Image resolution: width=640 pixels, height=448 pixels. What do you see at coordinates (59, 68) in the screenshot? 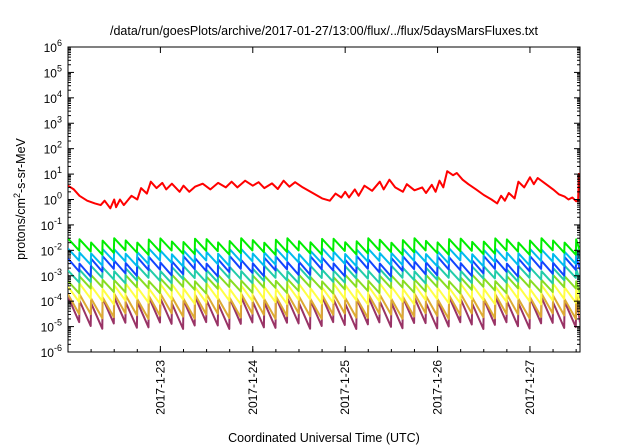
I see `y-tick-exponent: 5` at bounding box center [59, 68].